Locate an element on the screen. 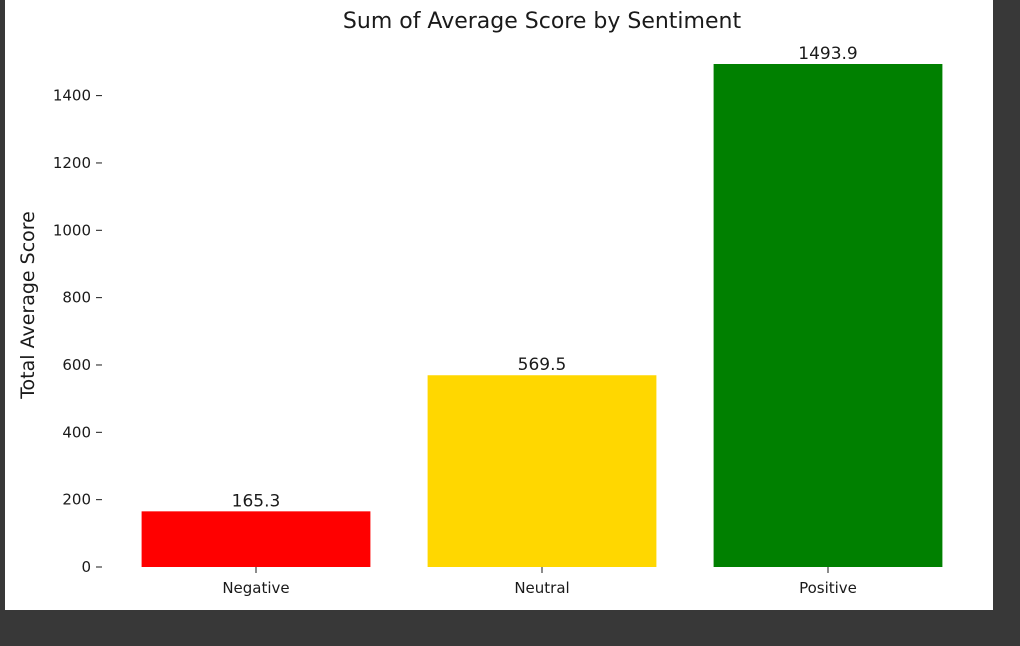 The image size is (1020, 646). y-axis: 0 200 400 600 800 1000 1200 1400 is located at coordinates (77, 331).